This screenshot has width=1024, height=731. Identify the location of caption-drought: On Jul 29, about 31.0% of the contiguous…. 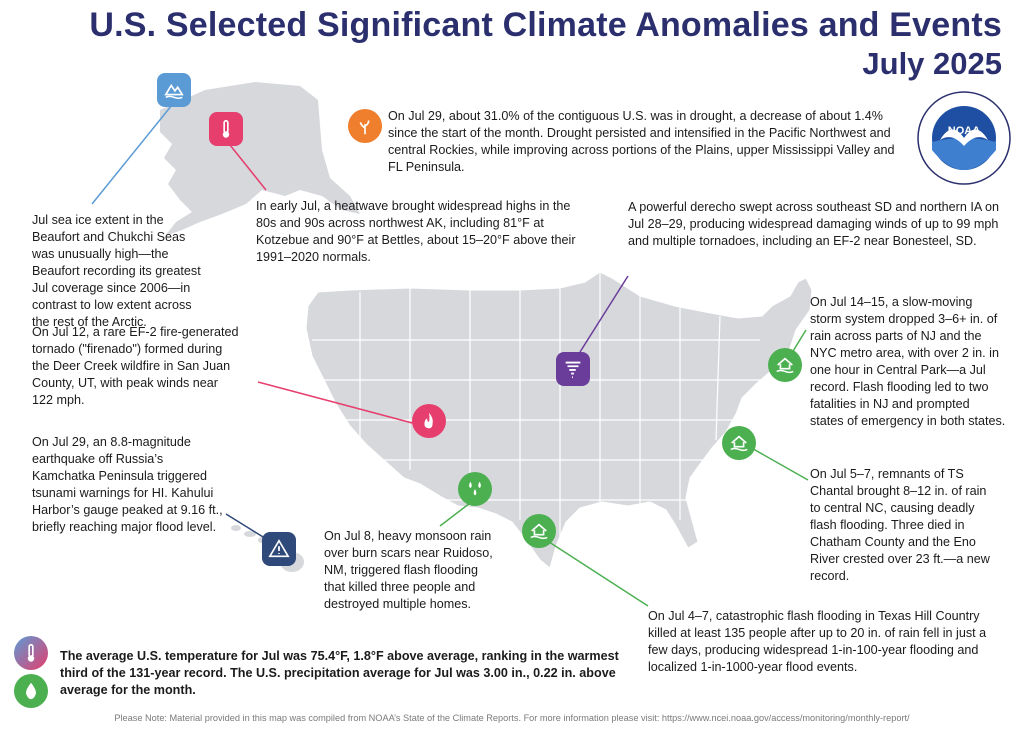
(641, 141).